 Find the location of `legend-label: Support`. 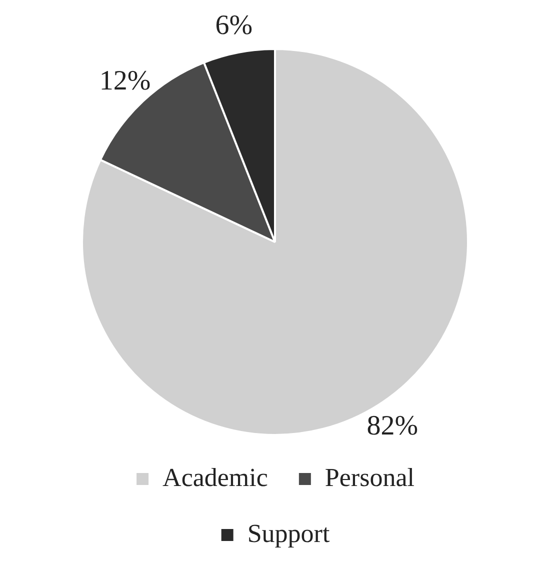

legend-label: Support is located at coordinates (288, 533).